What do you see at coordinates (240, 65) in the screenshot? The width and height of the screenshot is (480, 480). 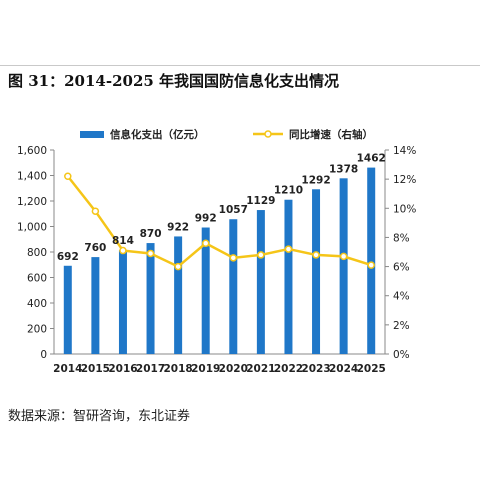 I see `title-rule` at bounding box center [240, 65].